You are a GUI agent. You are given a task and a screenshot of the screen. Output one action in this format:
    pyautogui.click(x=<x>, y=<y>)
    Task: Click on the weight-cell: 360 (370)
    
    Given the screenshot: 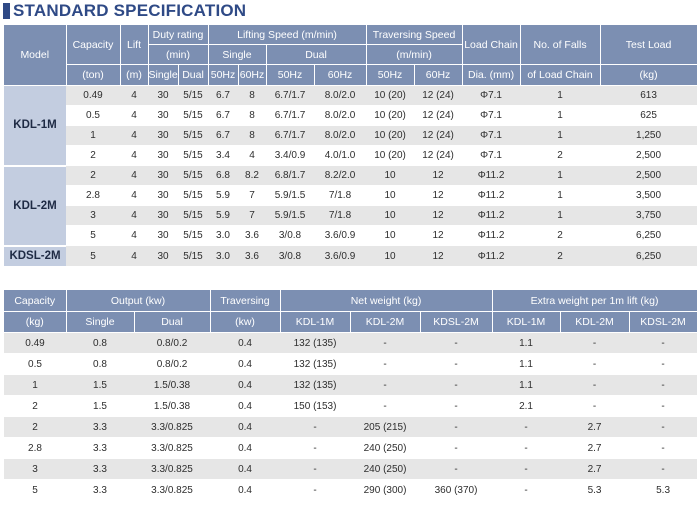 What is the action you would take?
    pyautogui.click(x=456, y=490)
    